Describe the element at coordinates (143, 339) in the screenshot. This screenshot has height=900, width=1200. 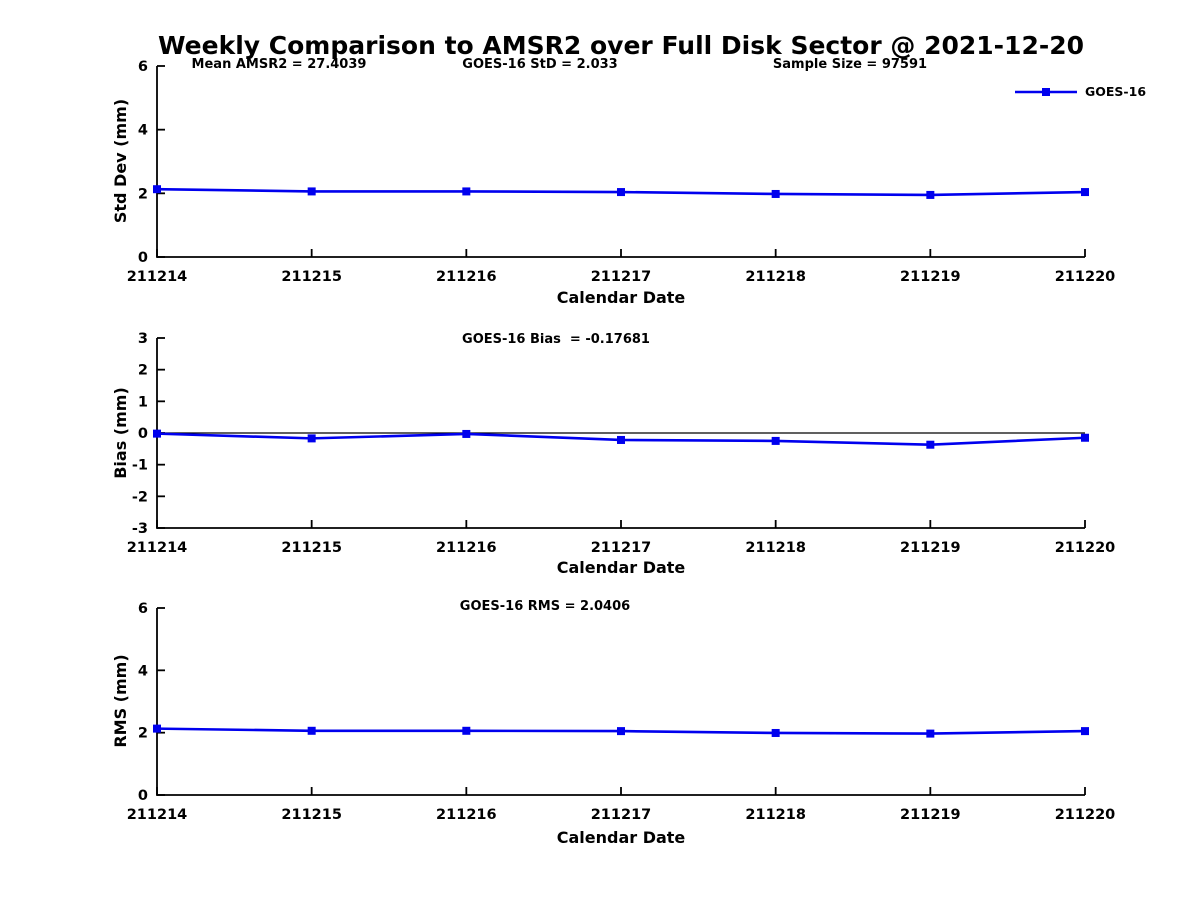
I see `y-tick-label: 3` at that location.